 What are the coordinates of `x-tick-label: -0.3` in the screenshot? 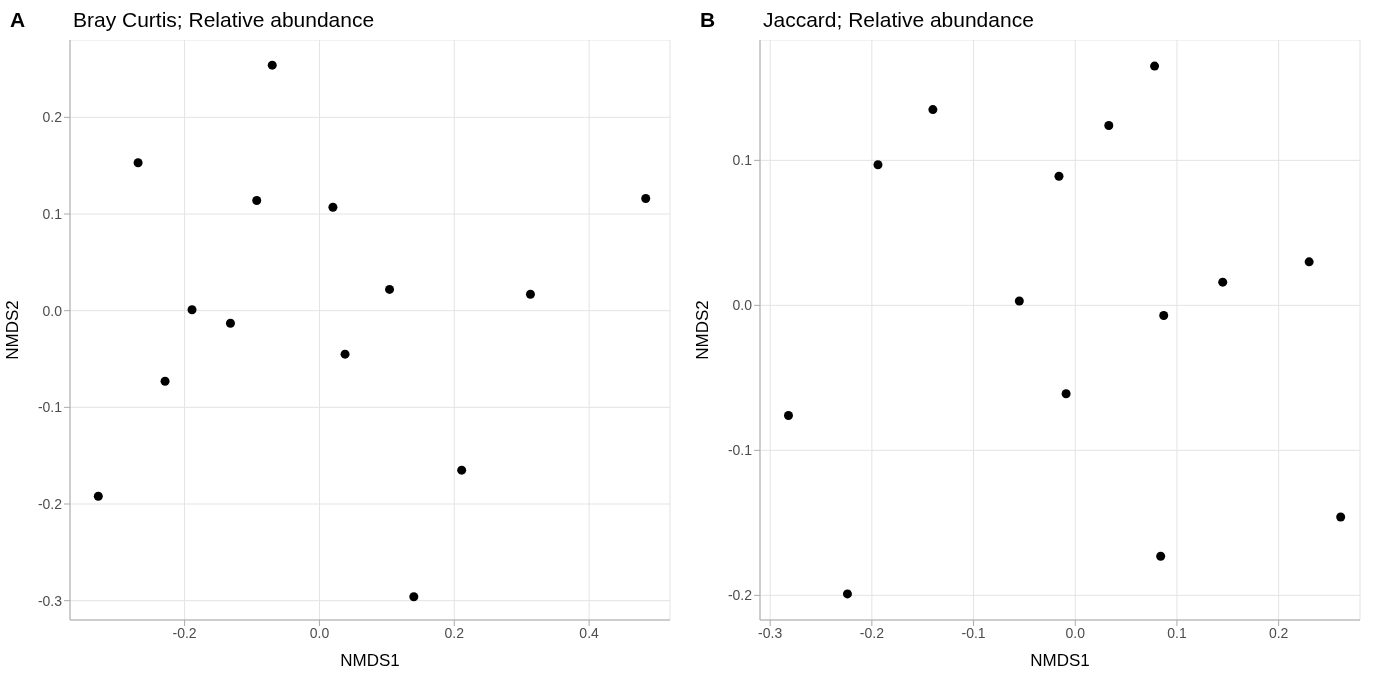 It's located at (770, 632).